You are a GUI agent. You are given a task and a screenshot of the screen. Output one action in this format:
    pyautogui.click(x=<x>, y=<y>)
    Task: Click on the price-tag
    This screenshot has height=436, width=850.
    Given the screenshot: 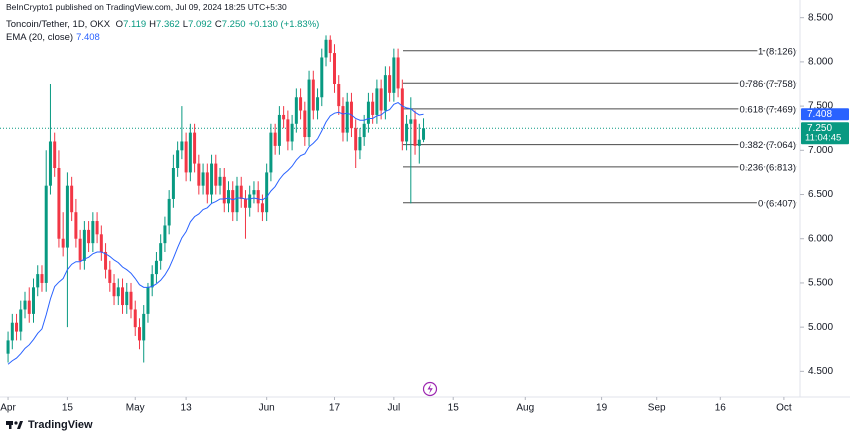 What is the action you would take?
    pyautogui.click(x=825, y=133)
    